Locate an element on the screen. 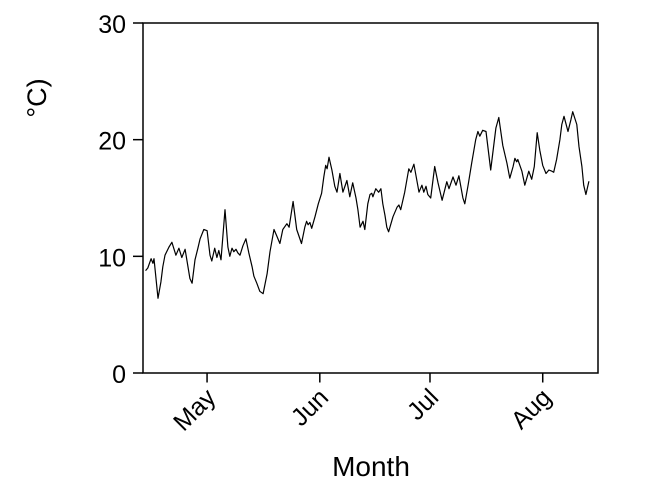 The width and height of the screenshot is (658, 484). y-tick-label: 30 is located at coordinates (112, 25).